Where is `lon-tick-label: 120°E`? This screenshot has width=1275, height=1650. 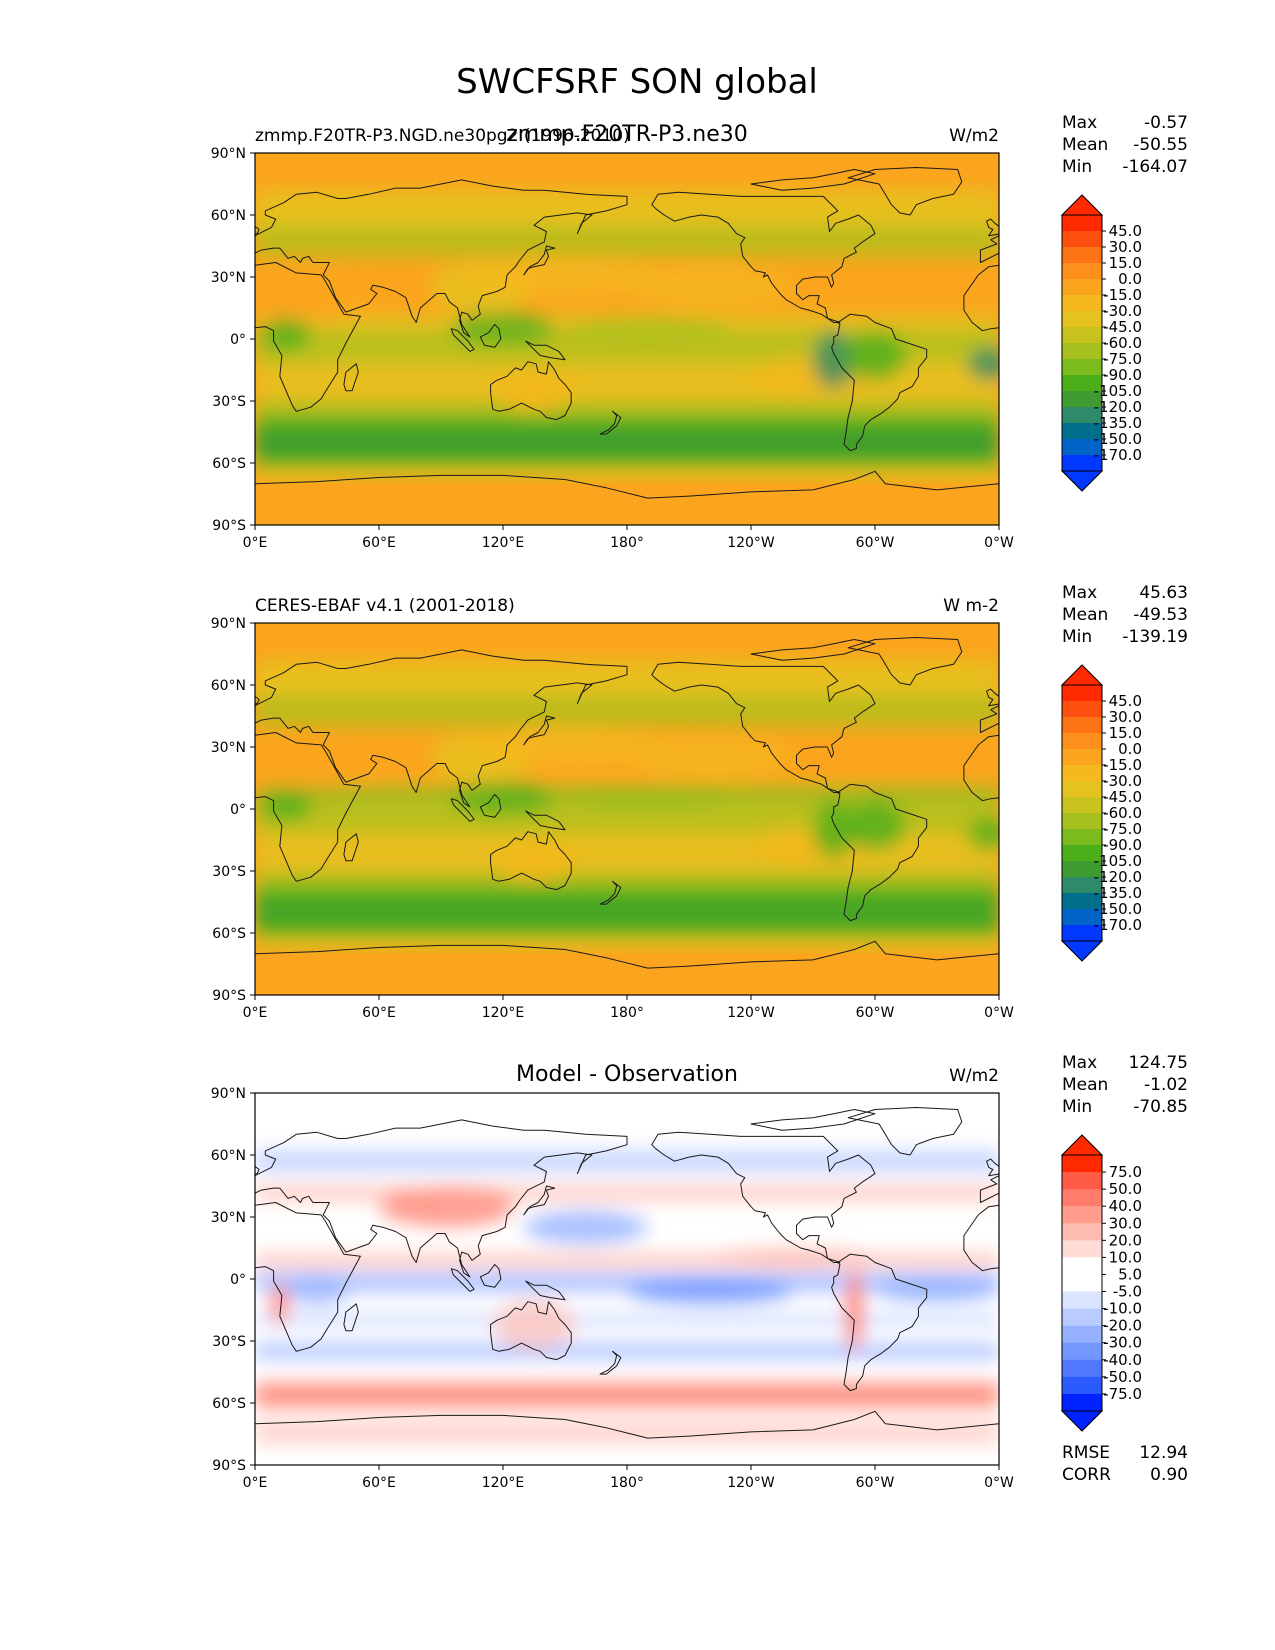
lon-tick-label: 120°E is located at coordinates (503, 543).